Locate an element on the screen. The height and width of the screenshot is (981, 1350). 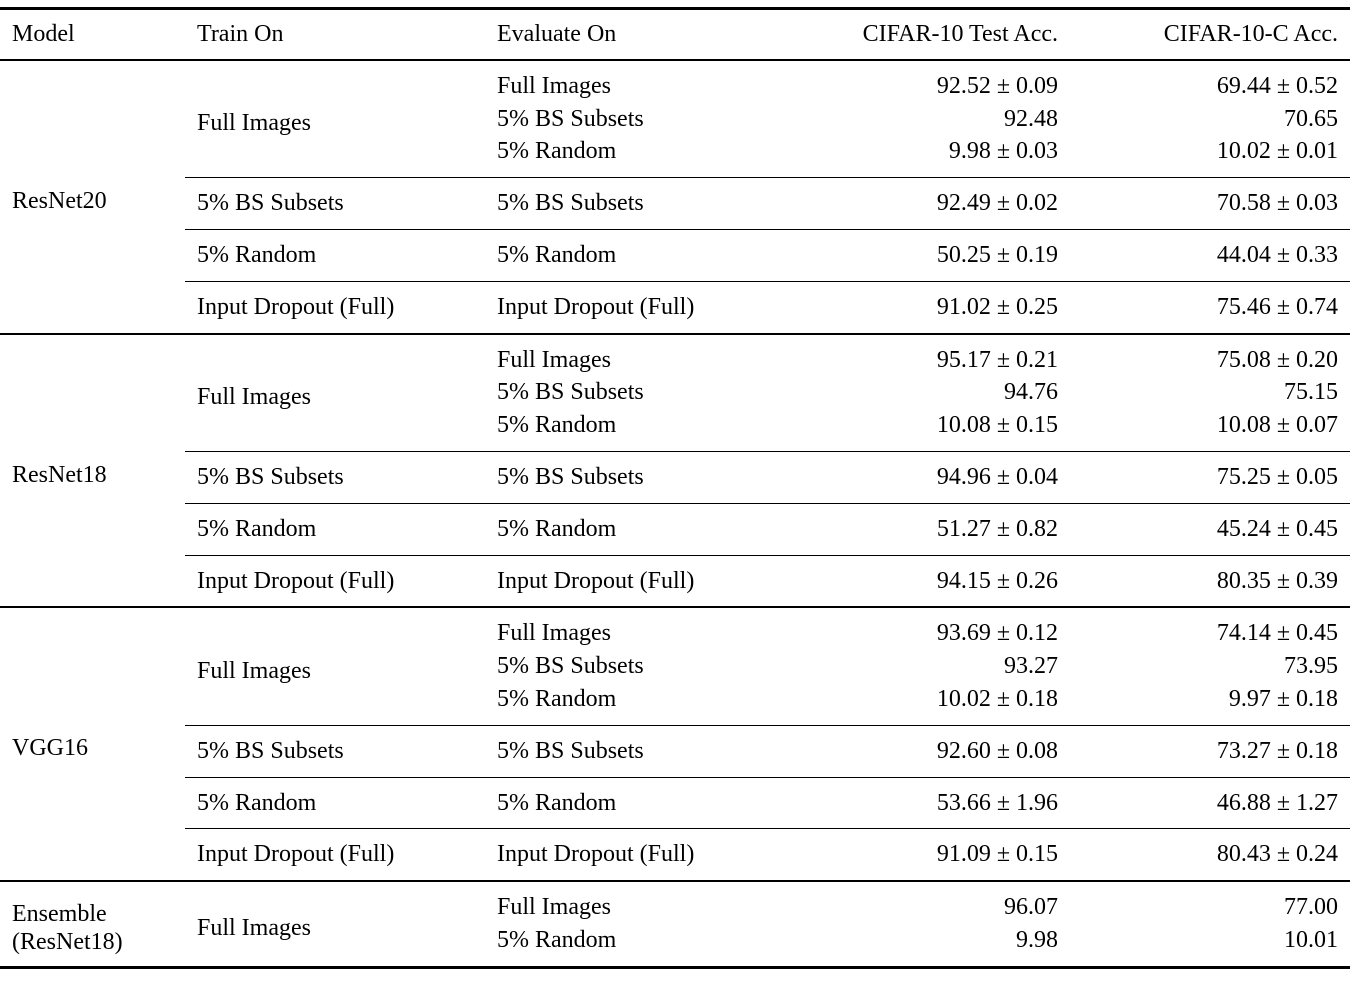
column-header-train-on: Train On is located at coordinates (335, 34).